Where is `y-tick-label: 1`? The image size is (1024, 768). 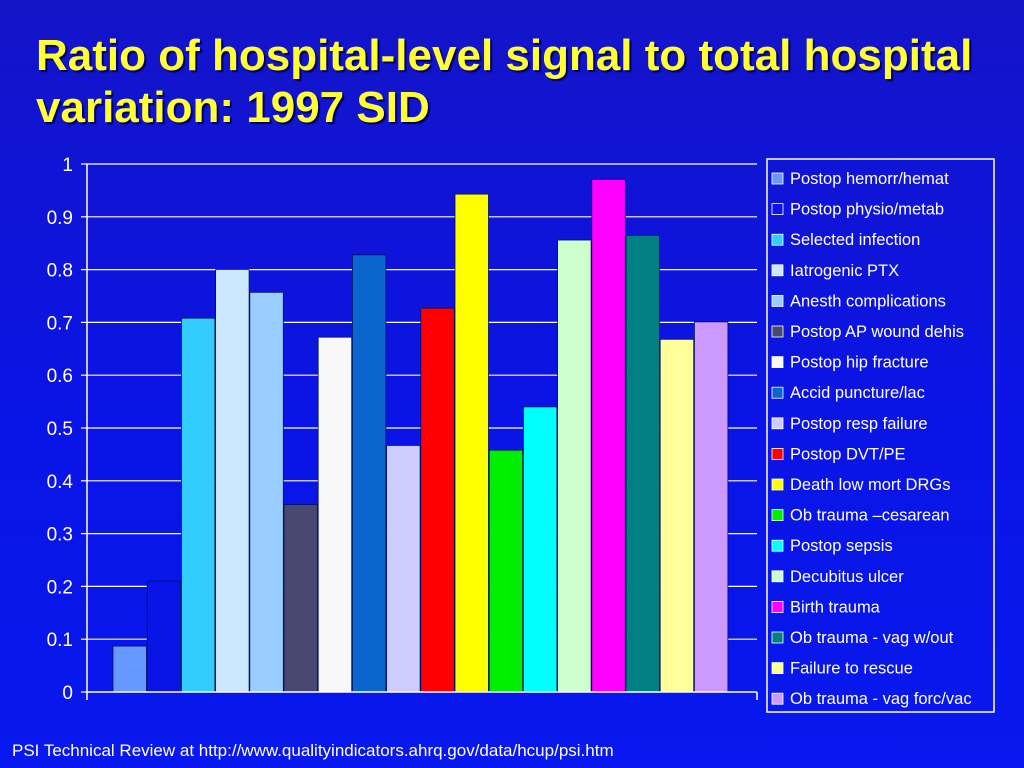 y-tick-label: 1 is located at coordinates (67, 165).